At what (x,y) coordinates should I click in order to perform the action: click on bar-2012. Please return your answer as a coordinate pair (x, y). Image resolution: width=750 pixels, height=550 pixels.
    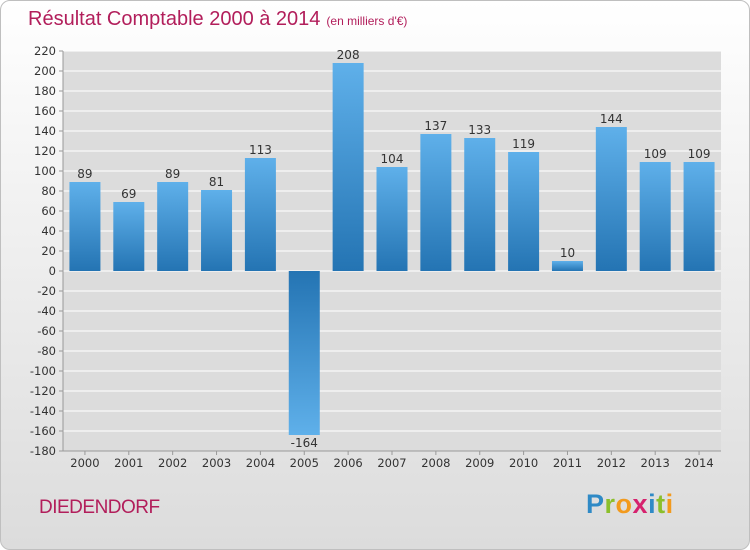
    Looking at the image, I should click on (611, 199).